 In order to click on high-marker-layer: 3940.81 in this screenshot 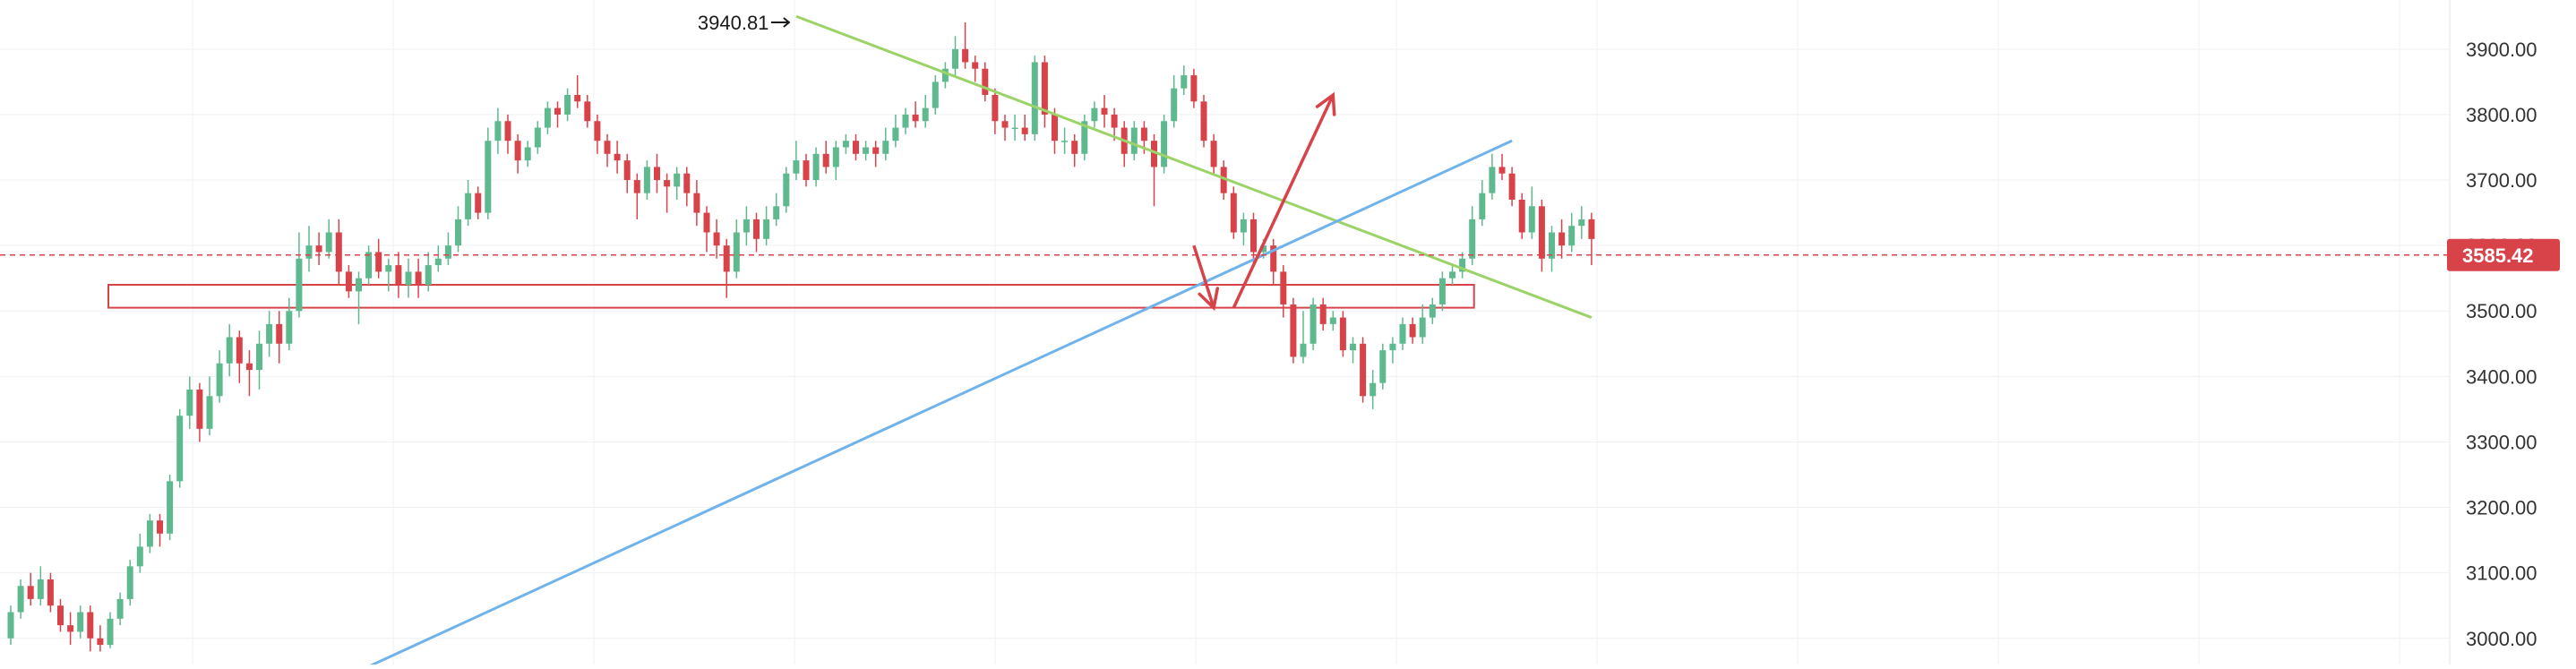, I will do `click(744, 23)`.